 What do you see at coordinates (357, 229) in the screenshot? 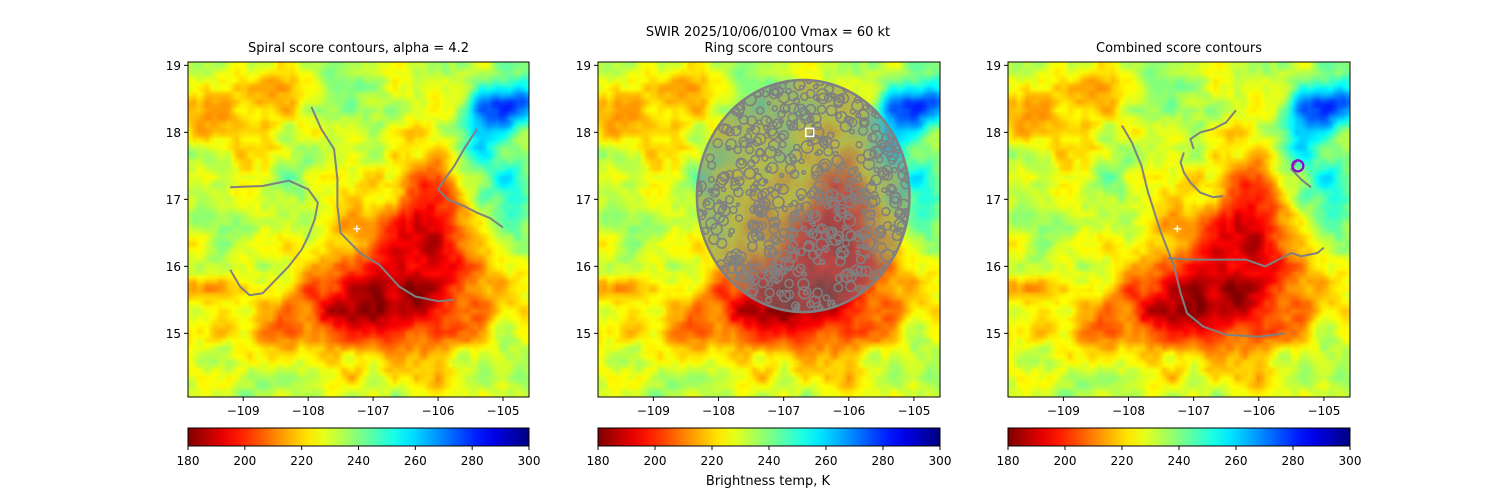
I see `center-plus-marker` at bounding box center [357, 229].